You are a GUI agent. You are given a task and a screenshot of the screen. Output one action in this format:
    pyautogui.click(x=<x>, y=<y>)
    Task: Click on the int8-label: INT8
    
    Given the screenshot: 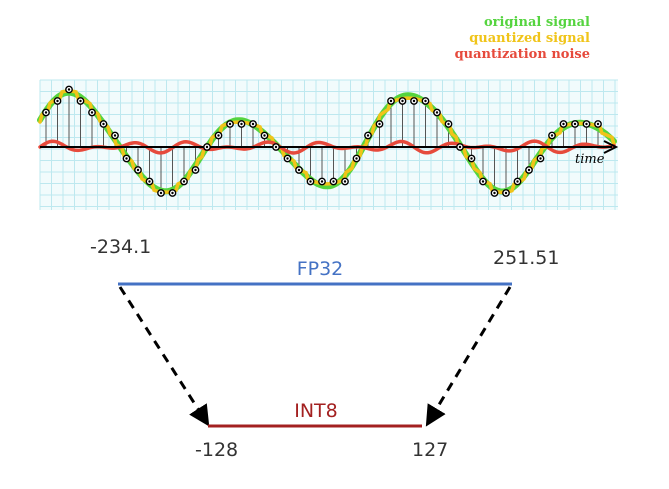 What is the action you would take?
    pyautogui.click(x=316, y=411)
    